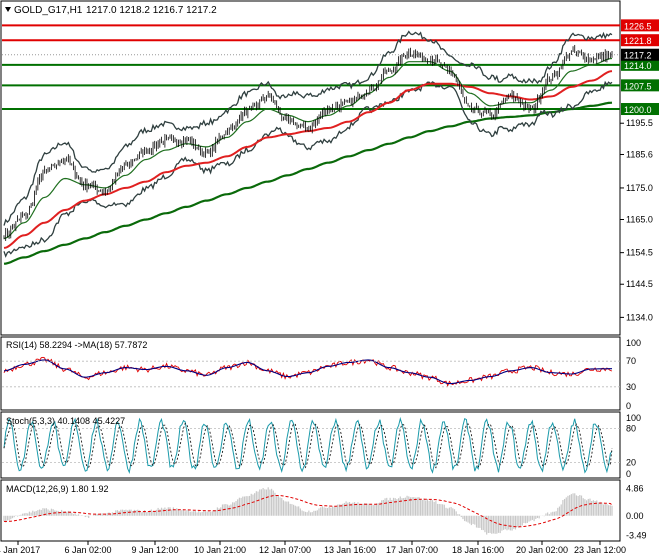  What do you see at coordinates (633, 418) in the screenshot?
I see `stochastic-edge-label: 100` at bounding box center [633, 418].